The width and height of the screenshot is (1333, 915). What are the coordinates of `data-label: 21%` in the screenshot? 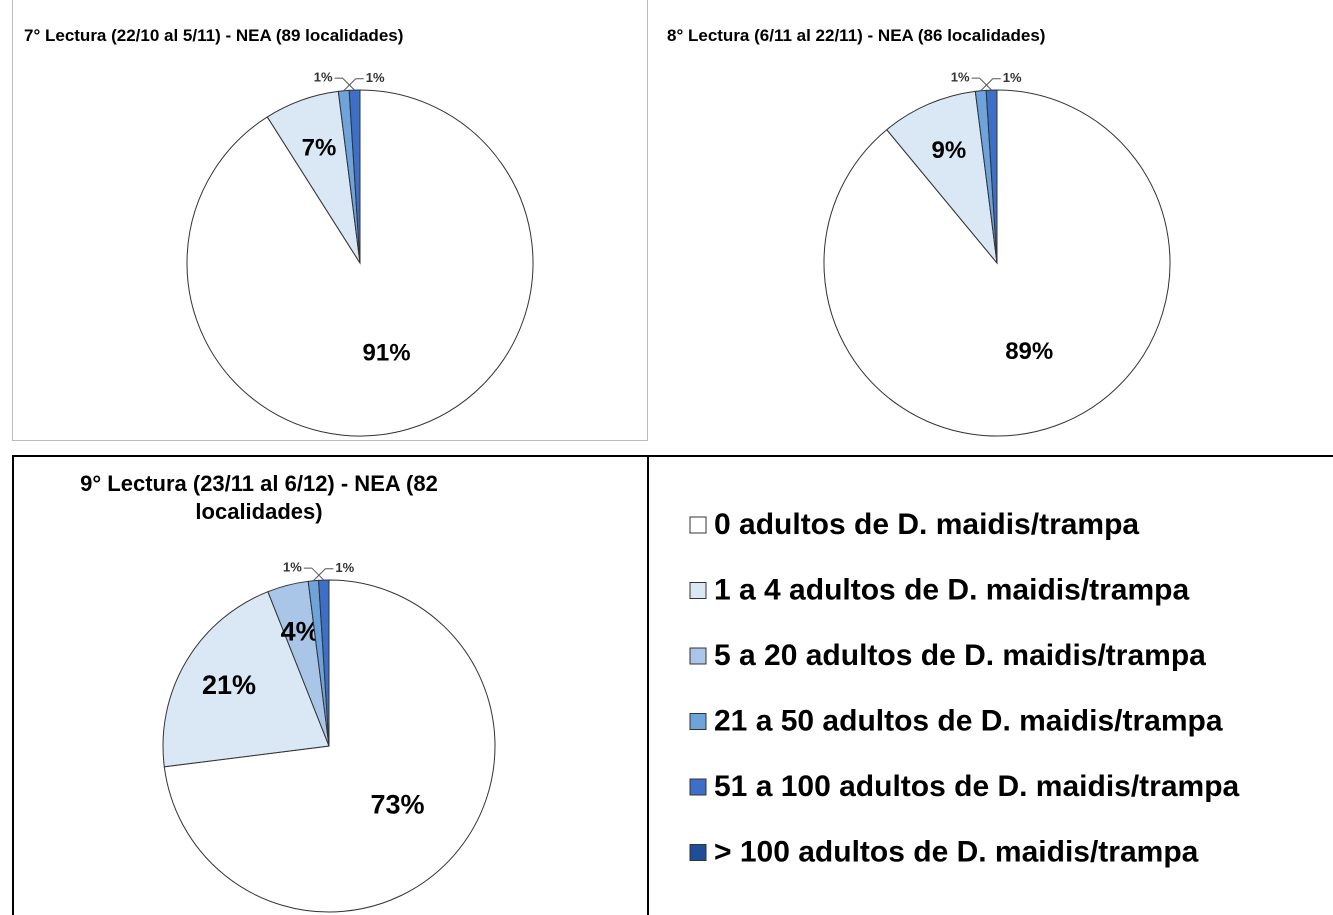 It's located at (229, 685).